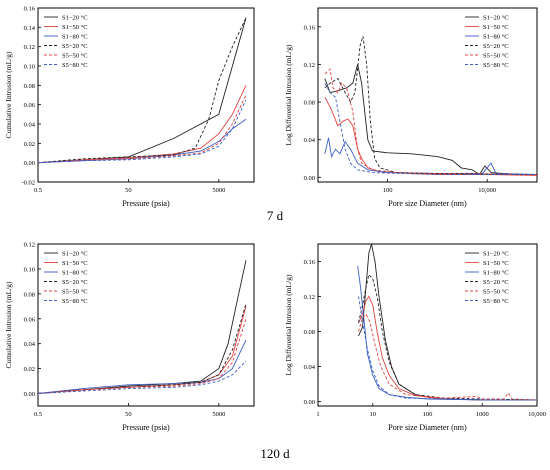 This screenshot has width=550, height=470. I want to click on y-tick-label: 0.10, so click(29, 269).